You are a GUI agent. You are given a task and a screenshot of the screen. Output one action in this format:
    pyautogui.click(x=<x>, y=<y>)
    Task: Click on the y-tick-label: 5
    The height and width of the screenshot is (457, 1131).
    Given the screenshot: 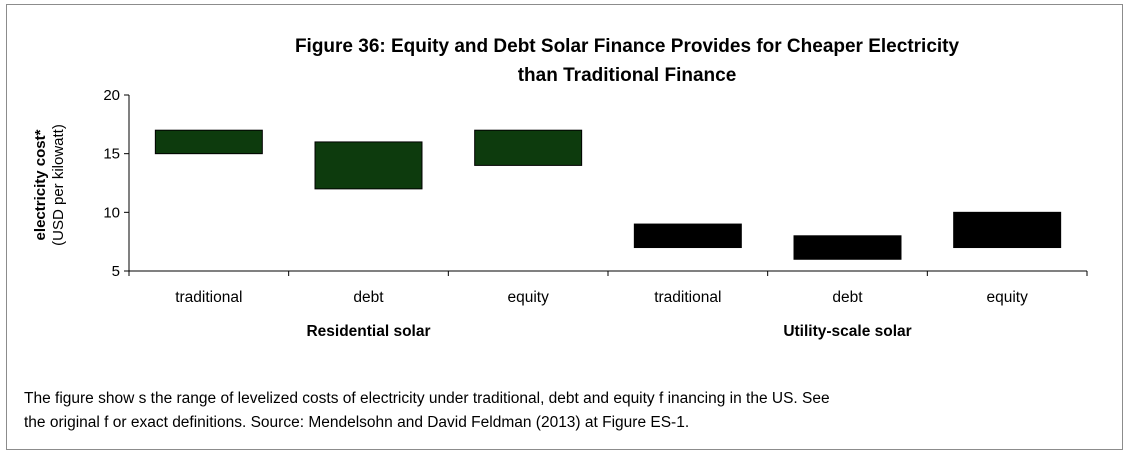 What is the action you would take?
    pyautogui.click(x=116, y=271)
    